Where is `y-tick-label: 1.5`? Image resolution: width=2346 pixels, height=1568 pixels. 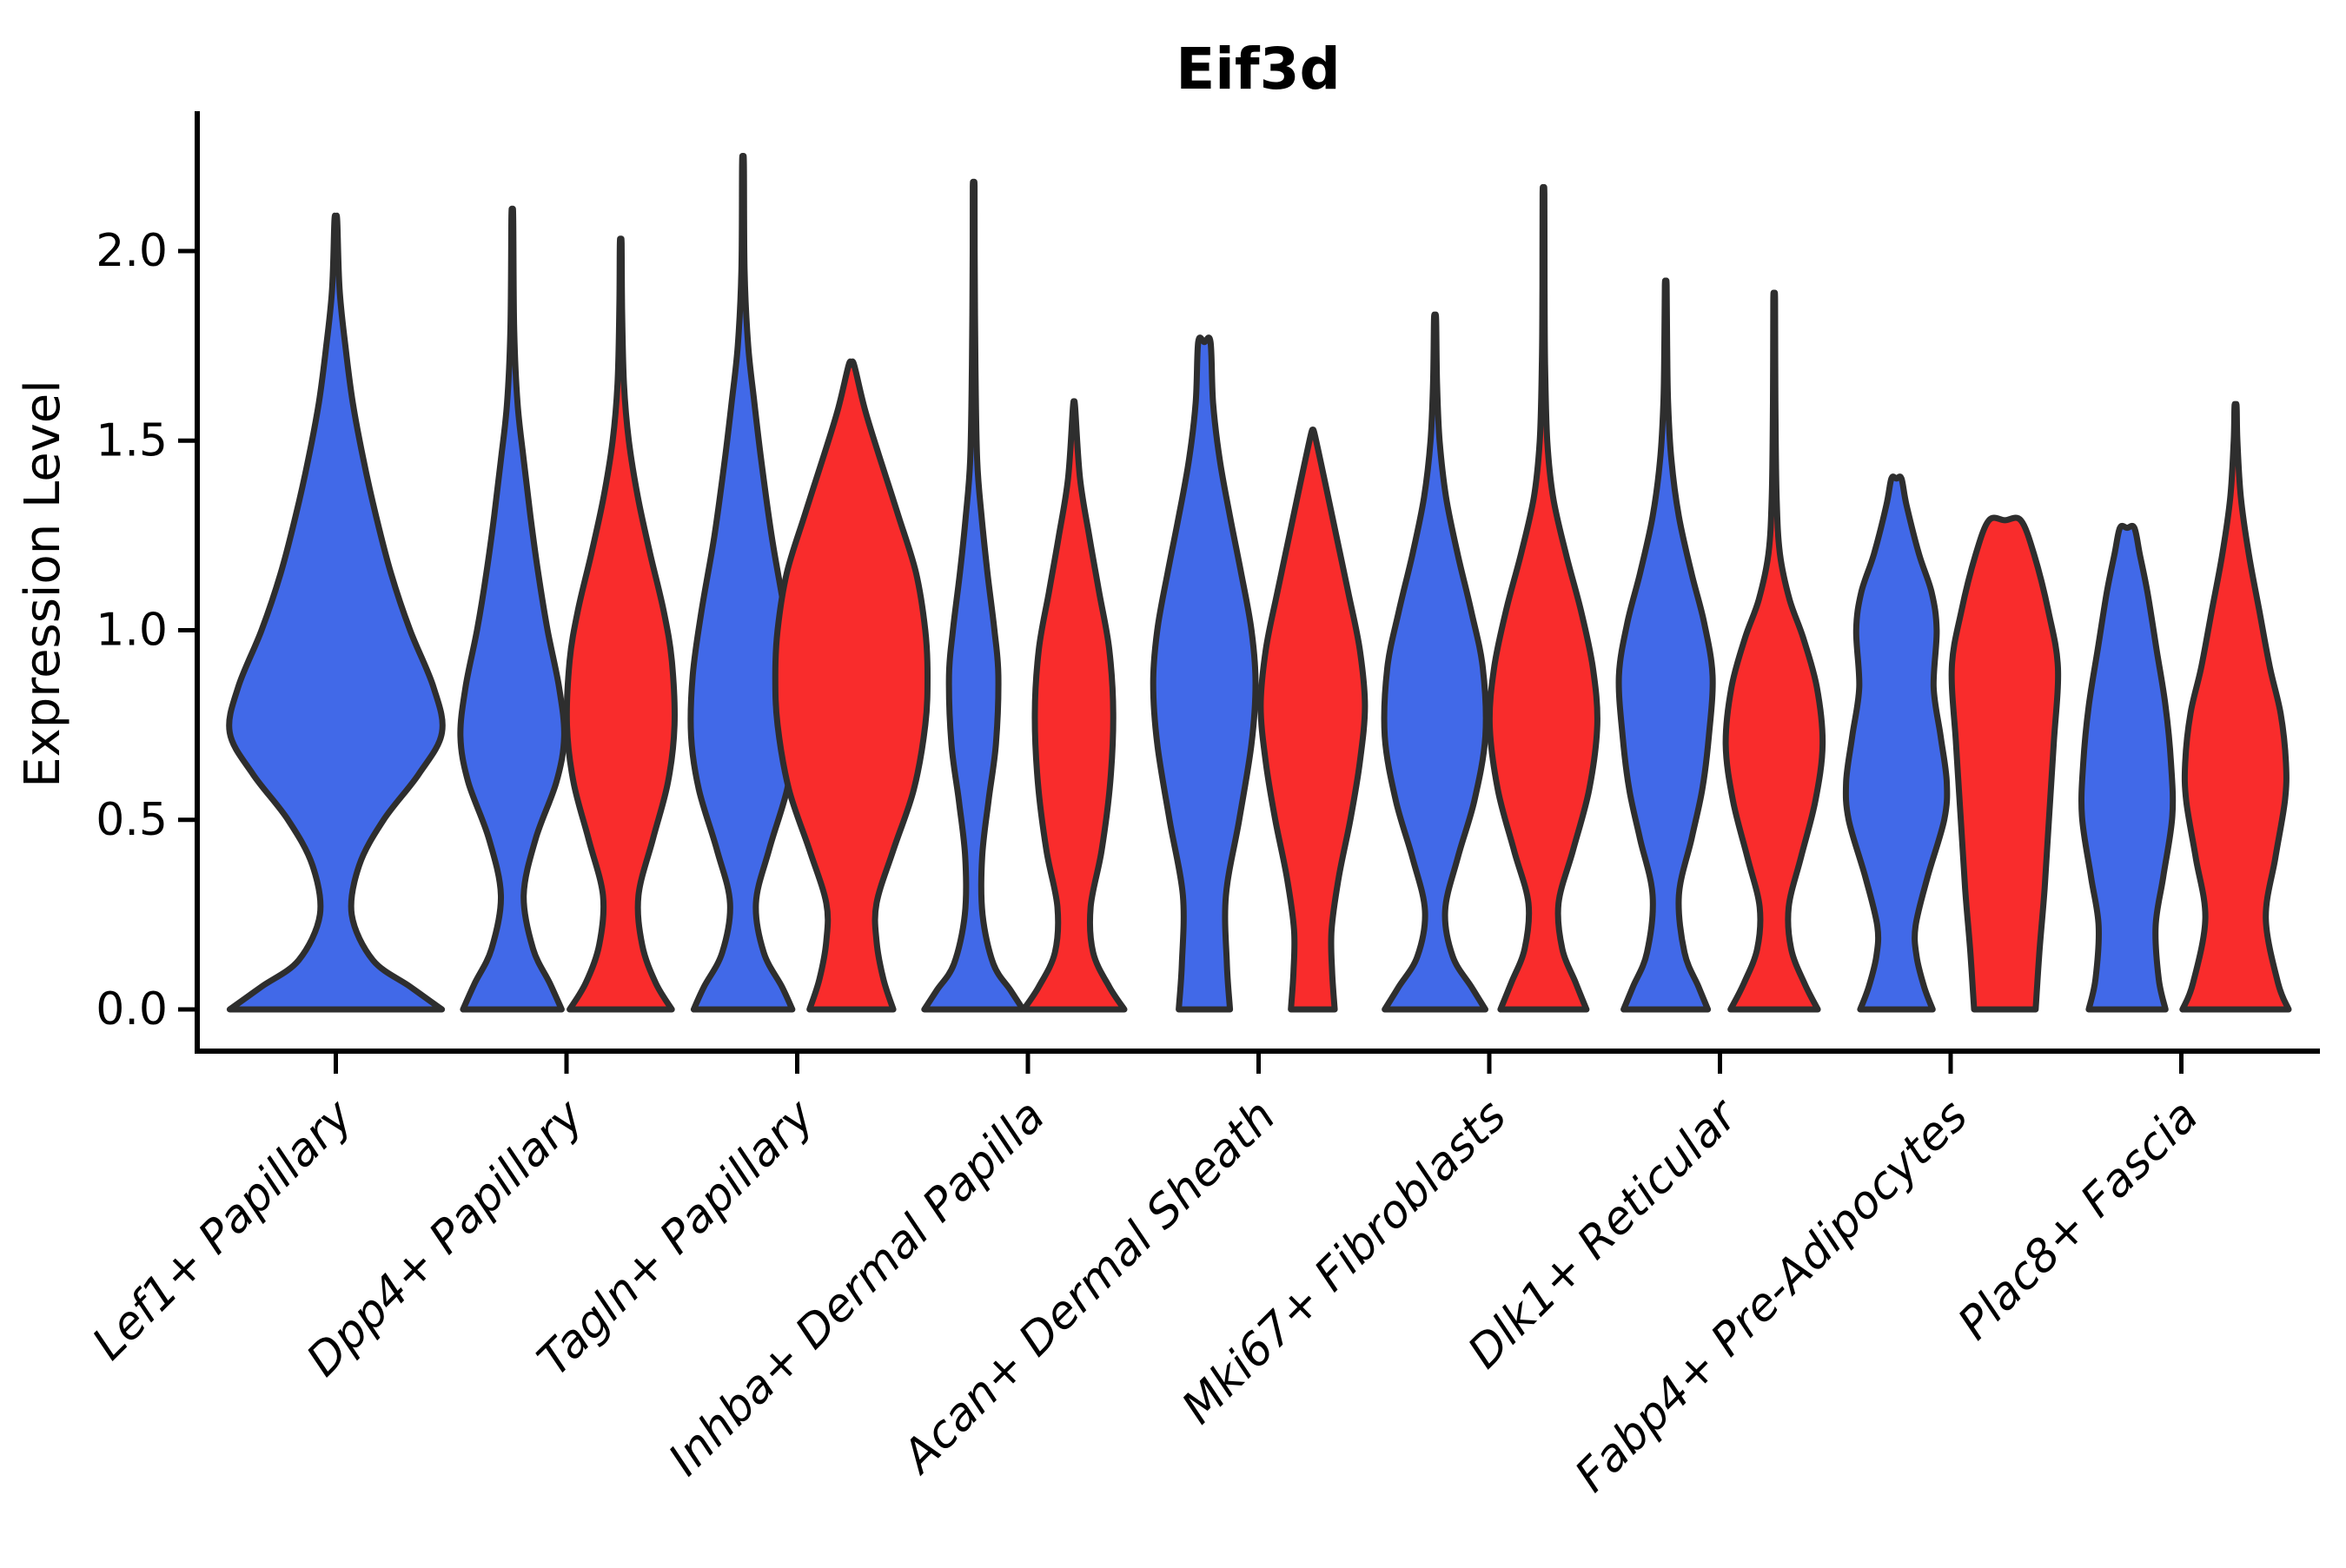
y-tick-label: 1.5 is located at coordinates (132, 440).